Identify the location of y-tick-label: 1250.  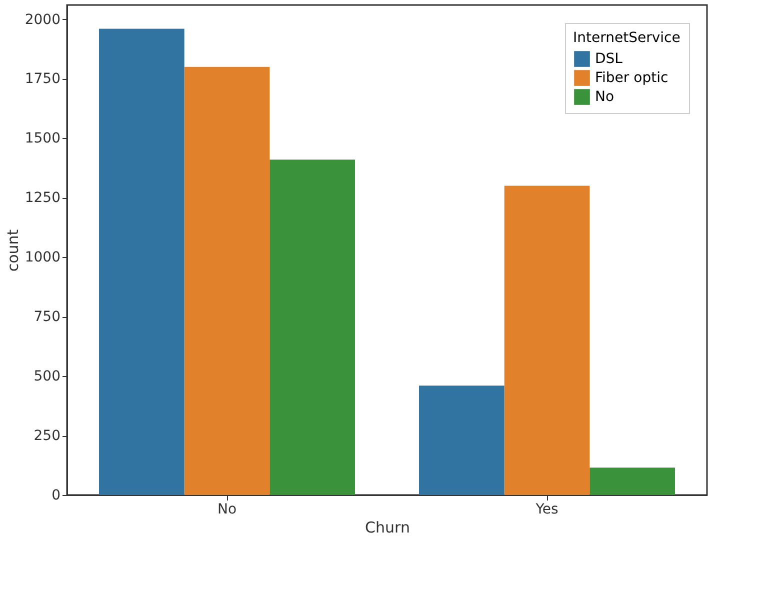
(42, 198).